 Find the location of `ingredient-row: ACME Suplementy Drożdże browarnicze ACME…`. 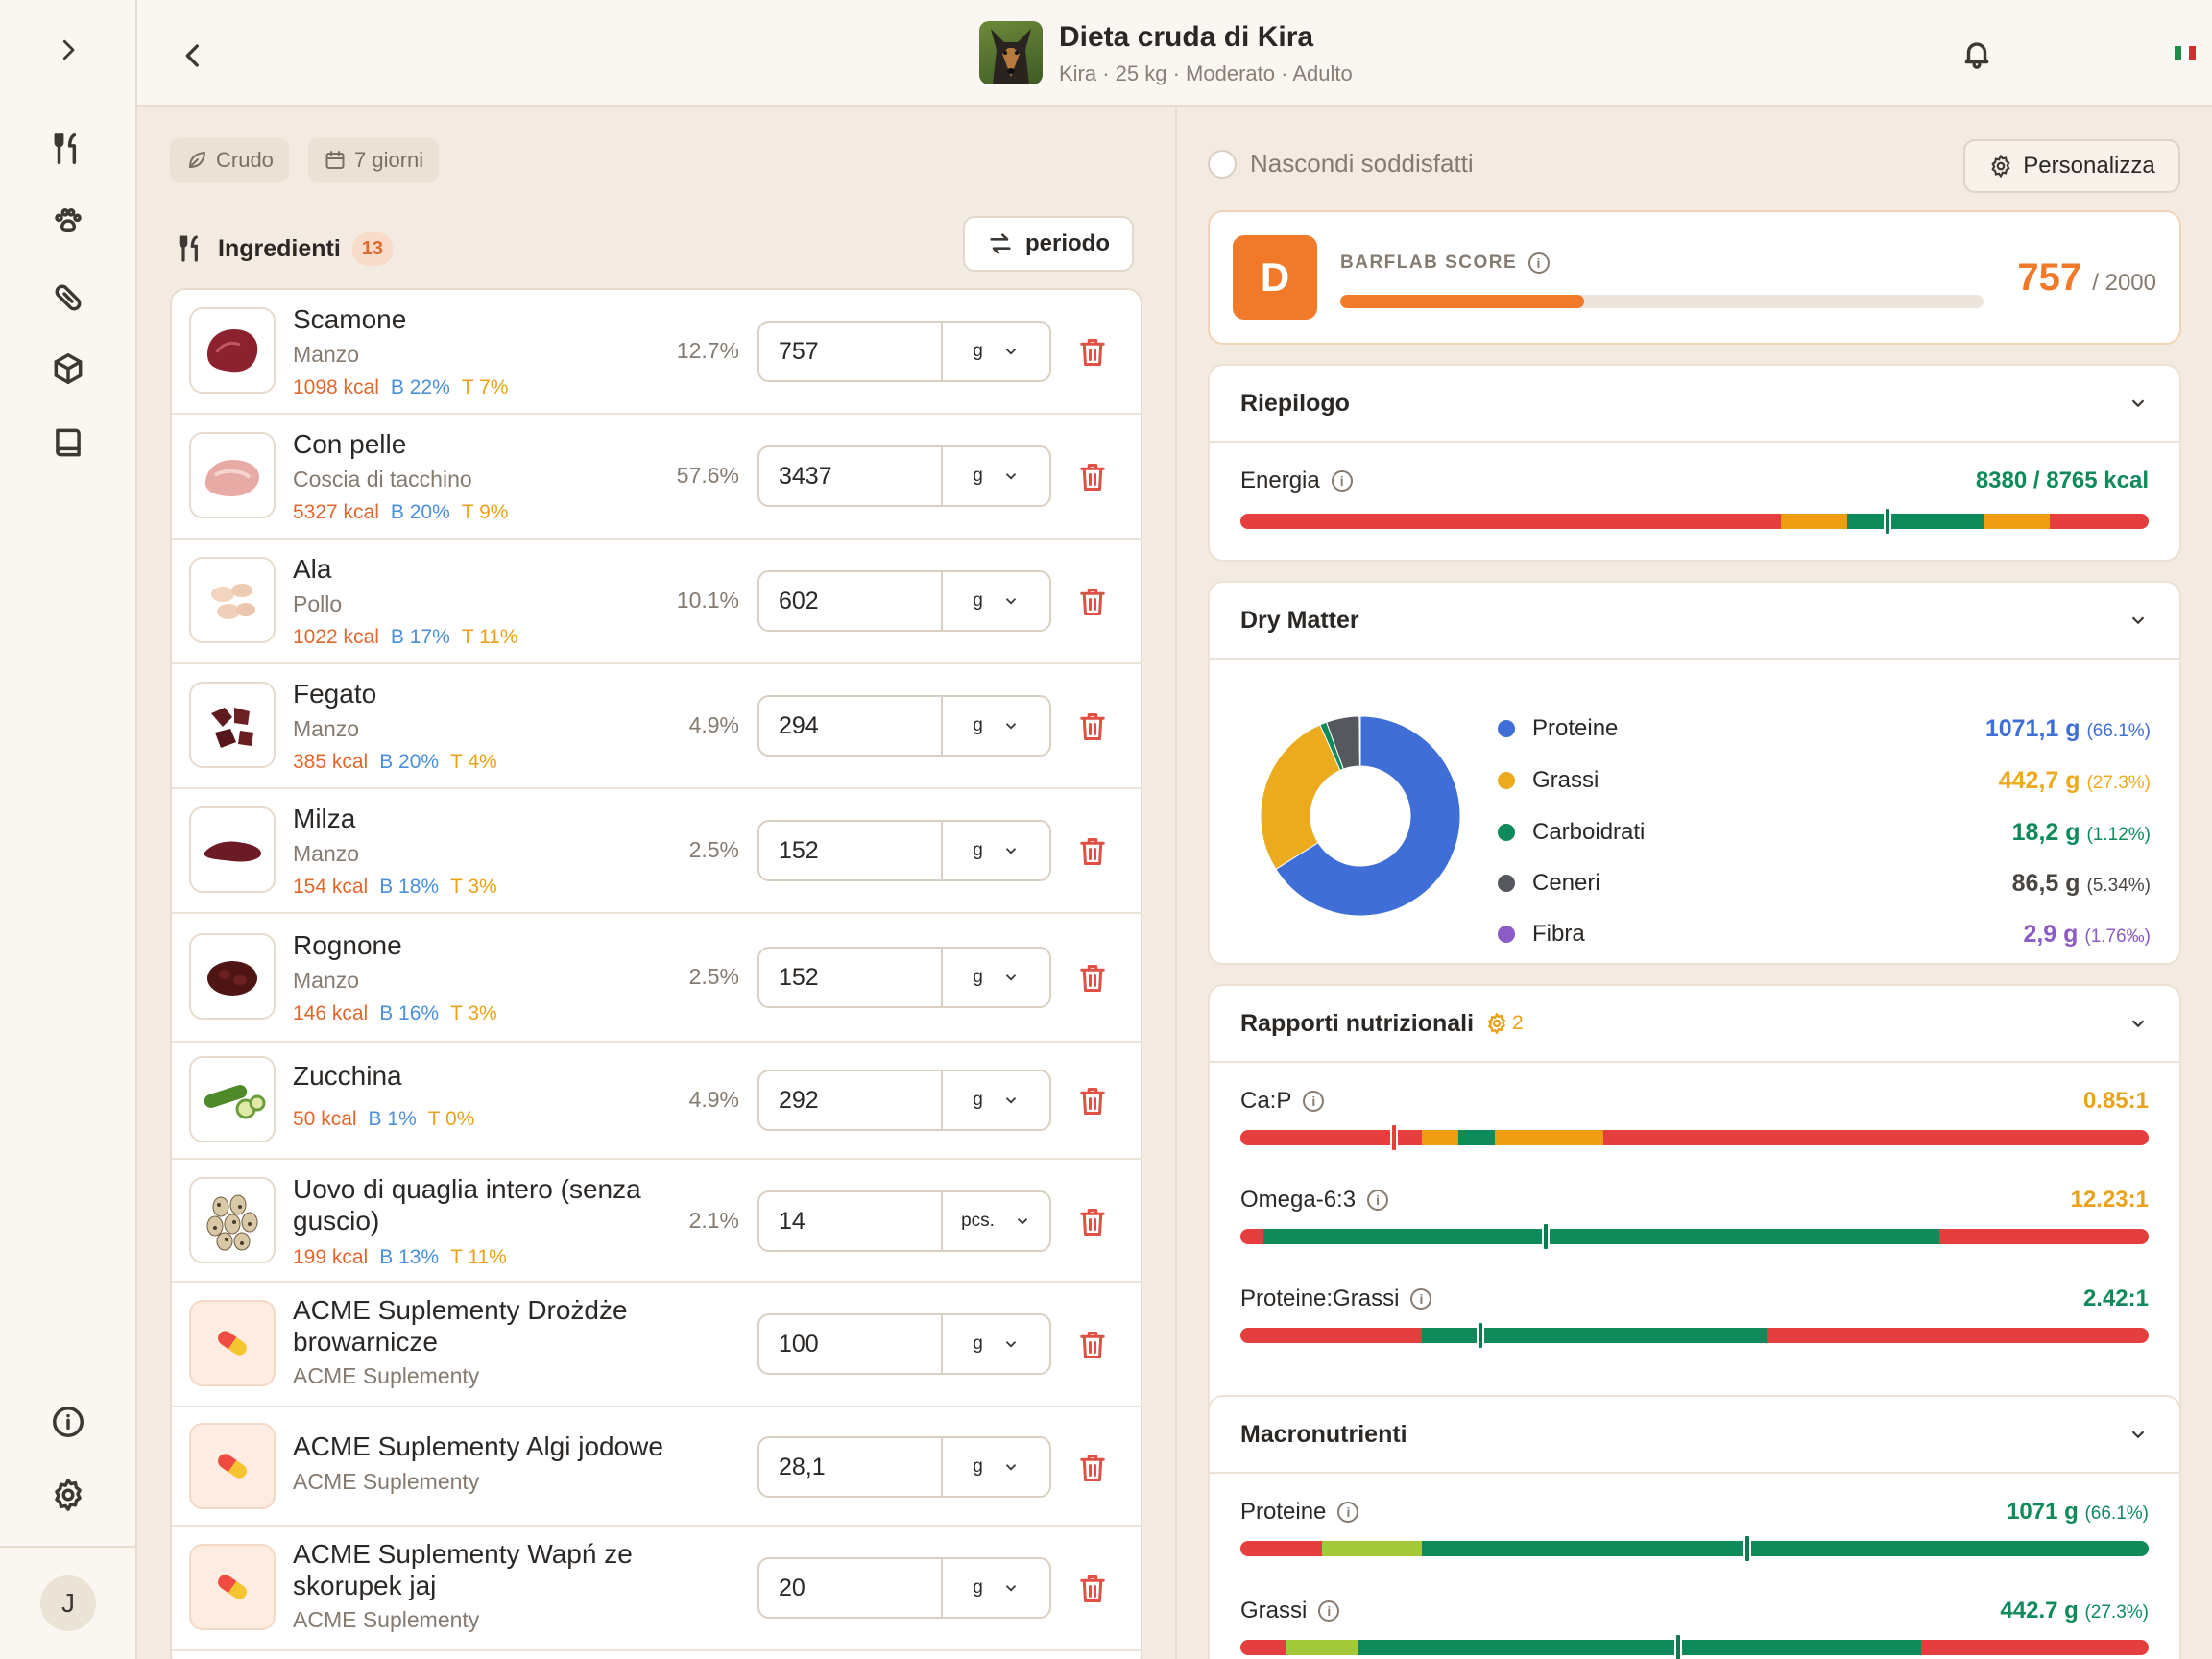

ingredient-row: ACME Suplementy Drożdże browarnicze ACME… is located at coordinates (656, 1345).